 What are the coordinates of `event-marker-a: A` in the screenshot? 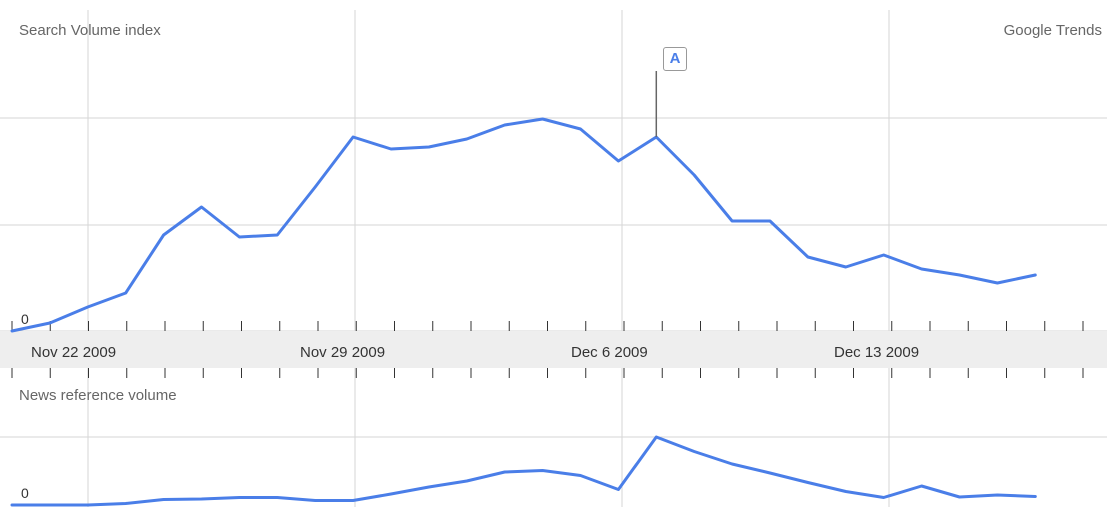 It's located at (675, 59).